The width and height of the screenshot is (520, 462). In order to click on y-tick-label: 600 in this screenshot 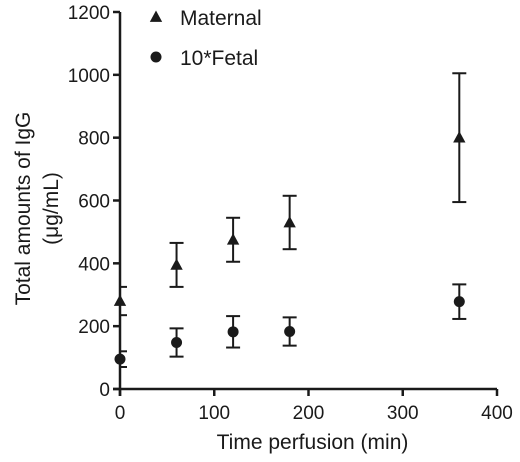, I will do `click(94, 202)`.